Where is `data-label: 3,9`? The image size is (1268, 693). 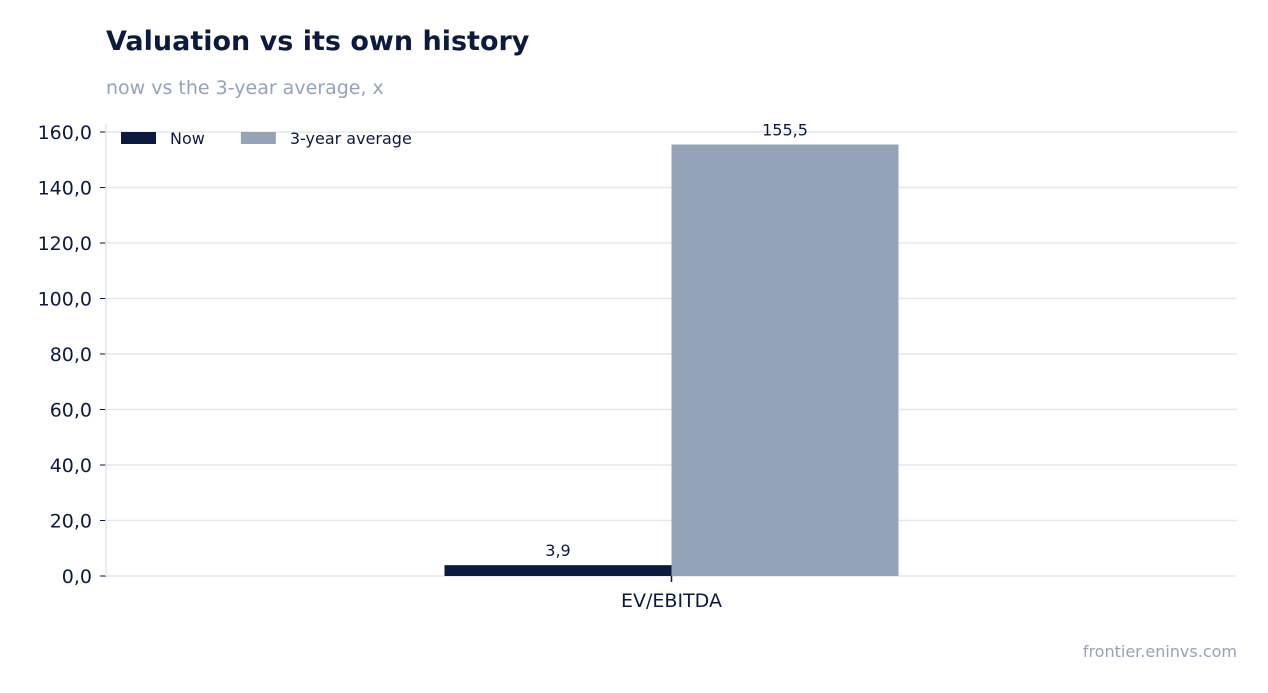 data-label: 3,9 is located at coordinates (557, 550).